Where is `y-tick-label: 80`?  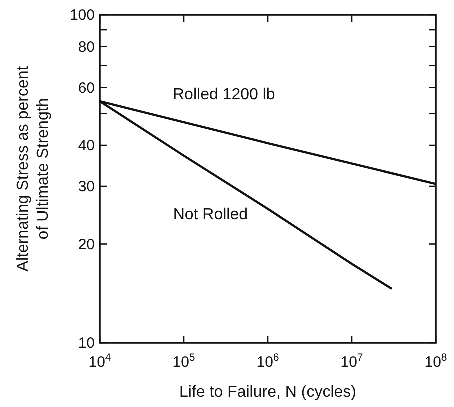 y-tick-label: 80 is located at coordinates (86, 47).